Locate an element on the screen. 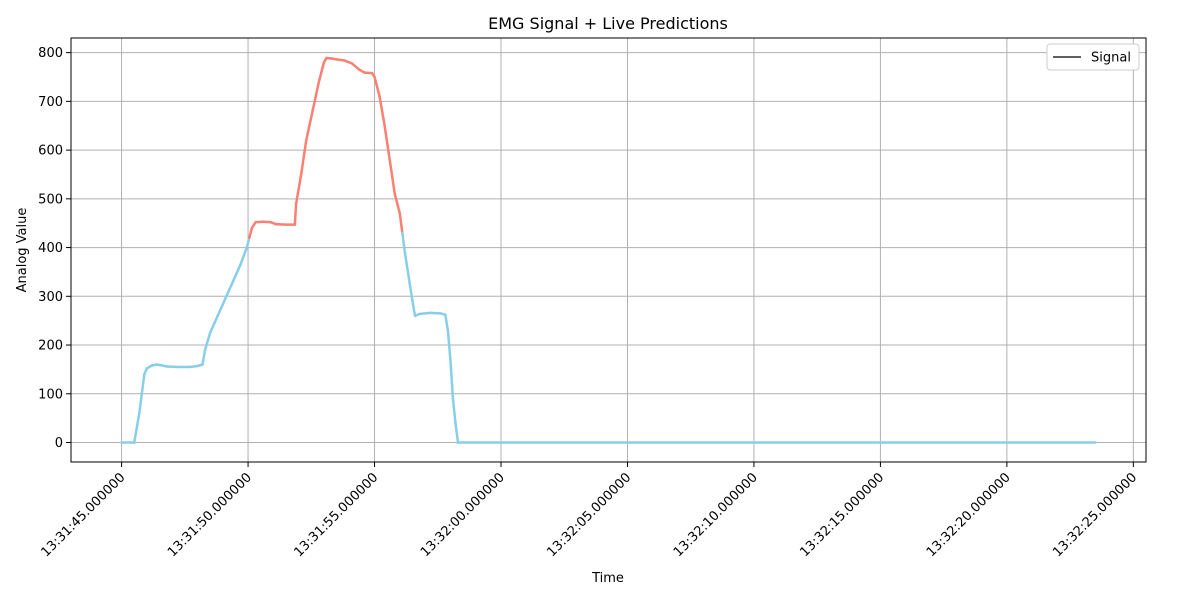 The height and width of the screenshot is (600, 1200). y-axis-label: Analog Value is located at coordinates (22, 250).